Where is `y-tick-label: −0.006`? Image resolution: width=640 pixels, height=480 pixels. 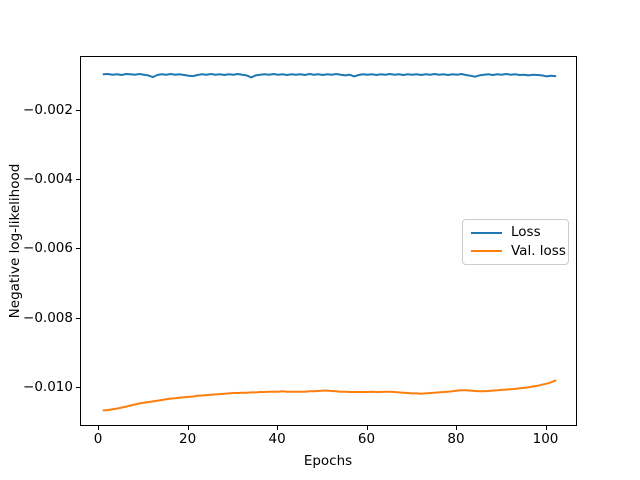 y-tick-label: −0.006 is located at coordinates (48, 248).